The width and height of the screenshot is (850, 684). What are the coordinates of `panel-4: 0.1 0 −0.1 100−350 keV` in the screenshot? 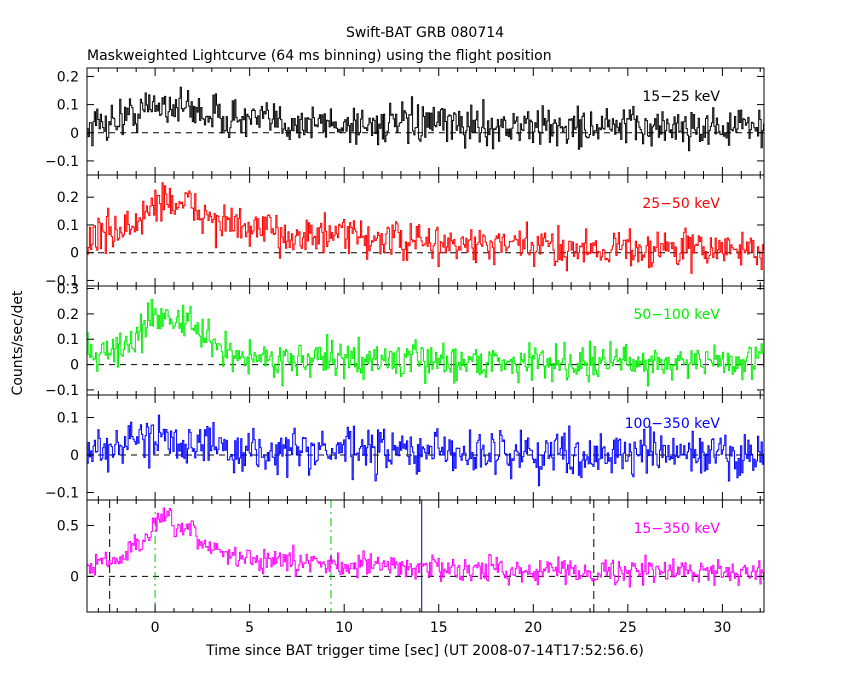 It's located at (405, 448).